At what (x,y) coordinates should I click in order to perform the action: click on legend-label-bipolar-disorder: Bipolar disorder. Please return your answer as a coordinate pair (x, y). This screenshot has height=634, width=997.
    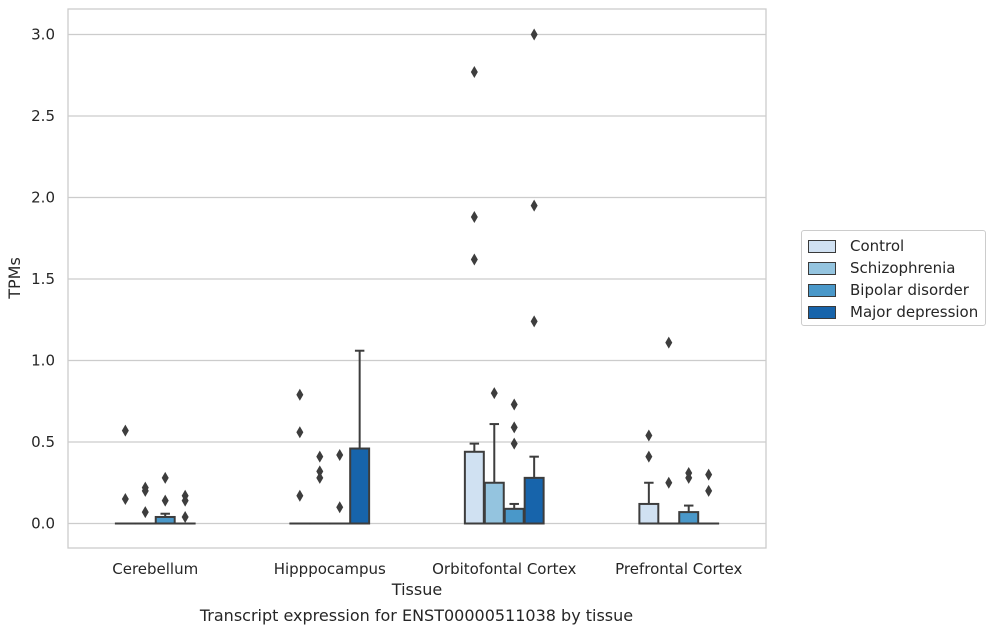
    Looking at the image, I should click on (909, 290).